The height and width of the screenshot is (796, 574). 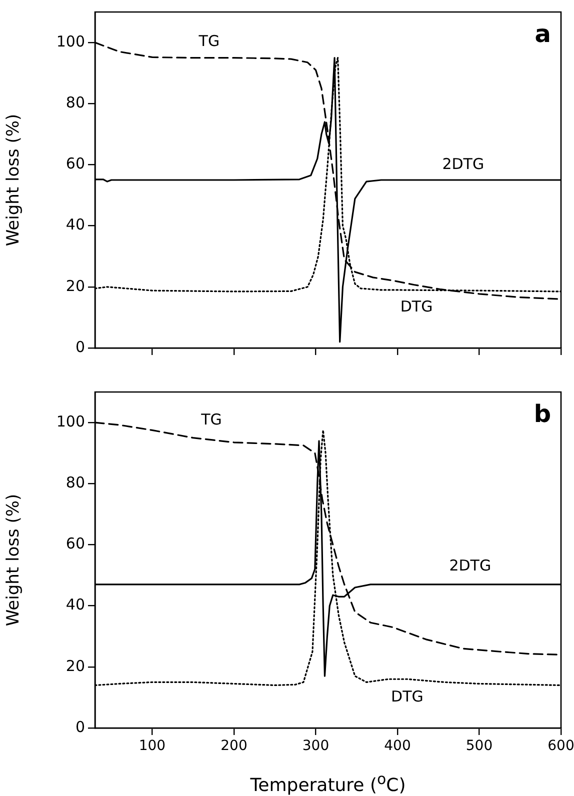 I want to click on x-tick-label: 600, so click(x=561, y=746).